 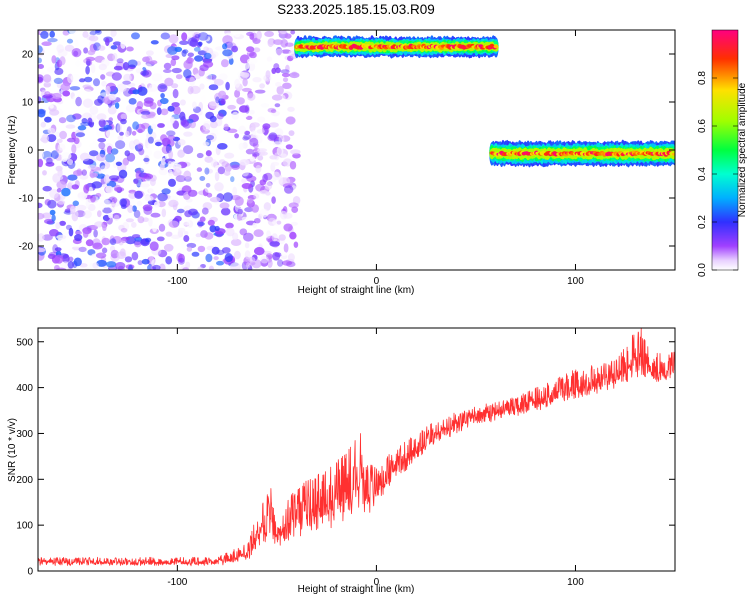 I want to click on snr-ytick-label: 300, so click(x=24, y=434).